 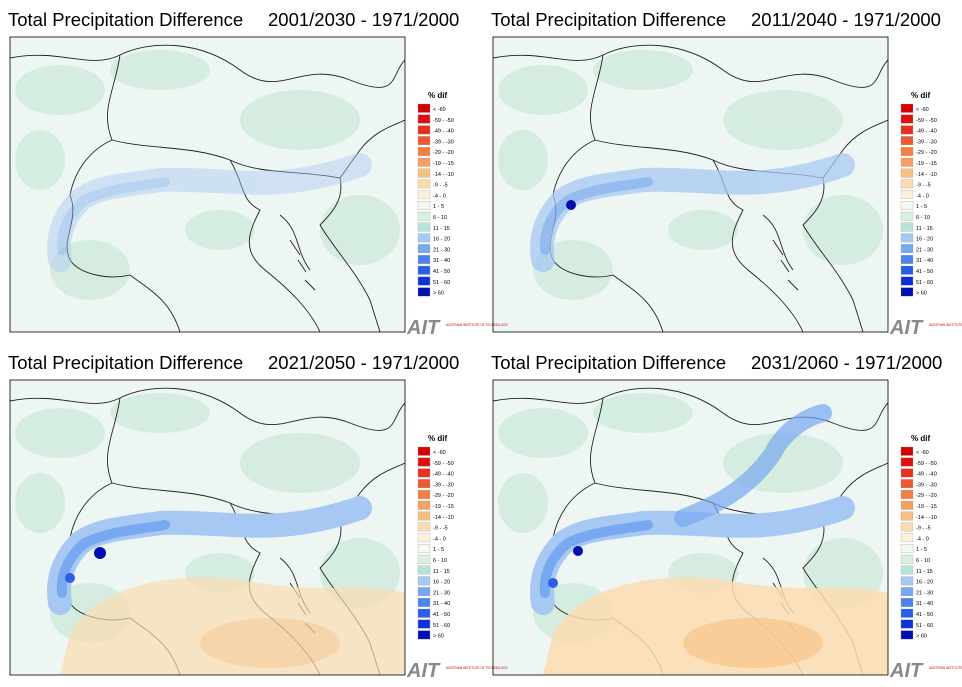 I want to click on panel-period: 2031/2060 - 1971/2000, so click(x=846, y=362).